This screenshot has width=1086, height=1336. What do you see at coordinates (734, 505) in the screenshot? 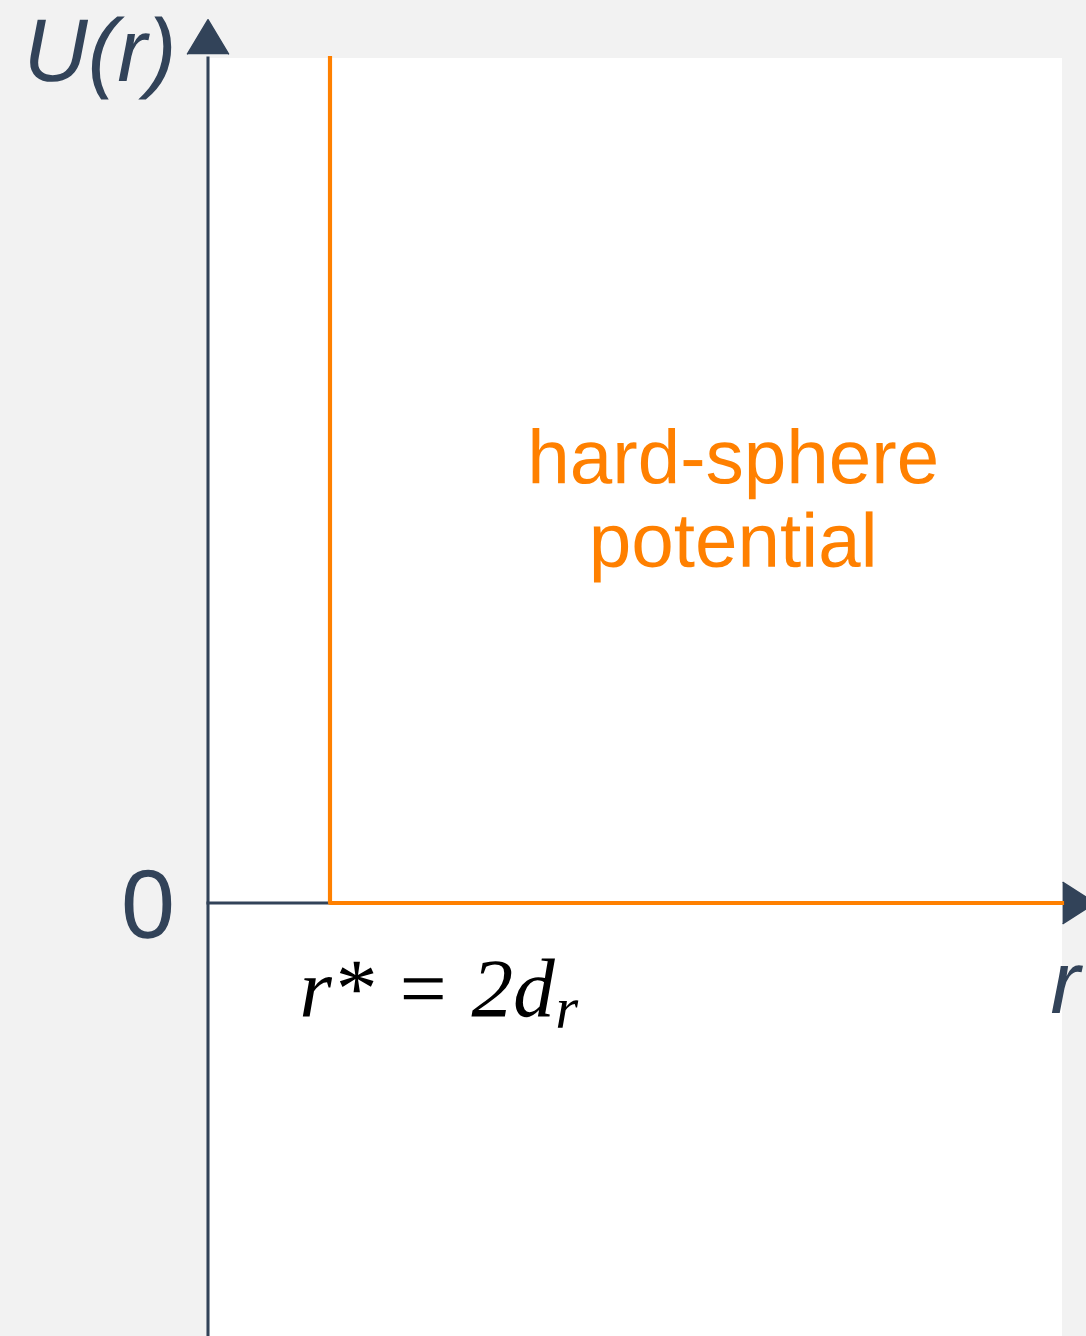
I see `text: hard-sphere potential` at bounding box center [734, 505].